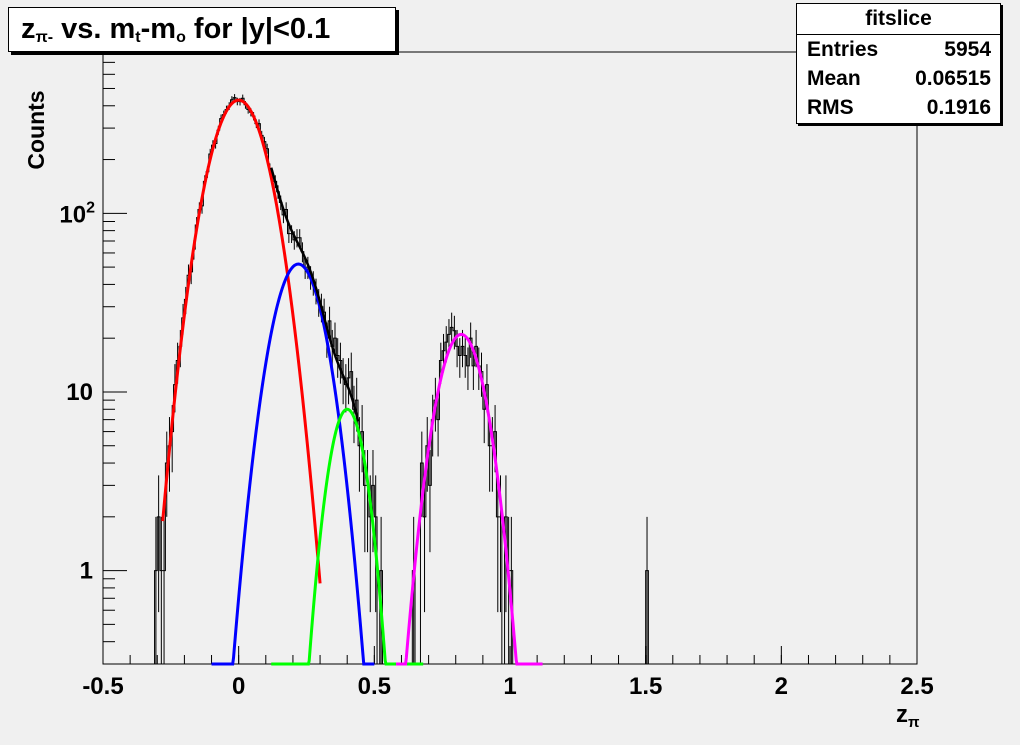 Image resolution: width=1020 pixels, height=745 pixels. What do you see at coordinates (158, 29) in the screenshot?
I see `title-tail: -m` at bounding box center [158, 29].